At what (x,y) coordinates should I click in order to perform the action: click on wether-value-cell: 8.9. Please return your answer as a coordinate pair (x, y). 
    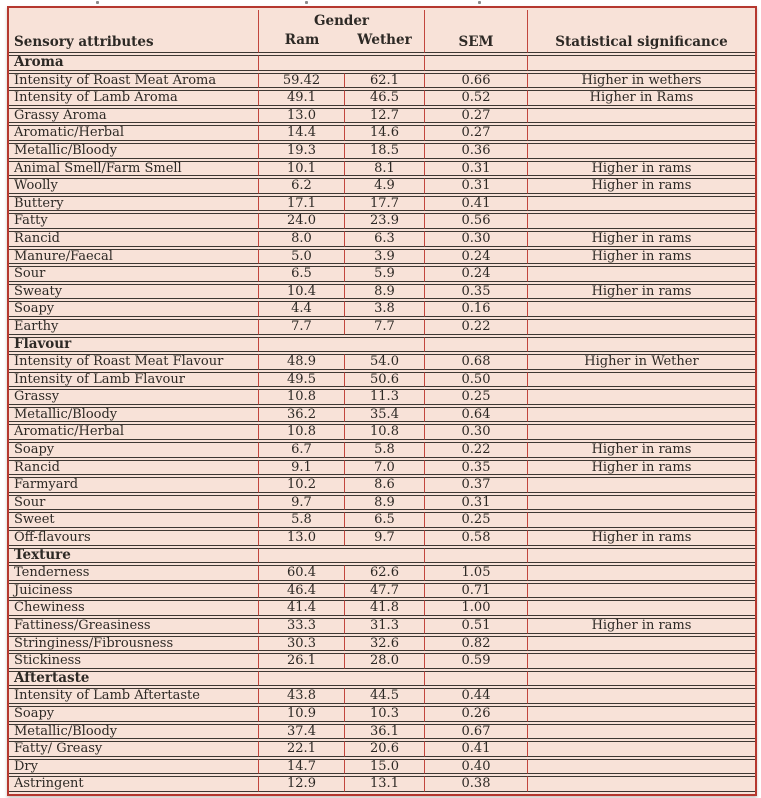
    Looking at the image, I should click on (385, 502).